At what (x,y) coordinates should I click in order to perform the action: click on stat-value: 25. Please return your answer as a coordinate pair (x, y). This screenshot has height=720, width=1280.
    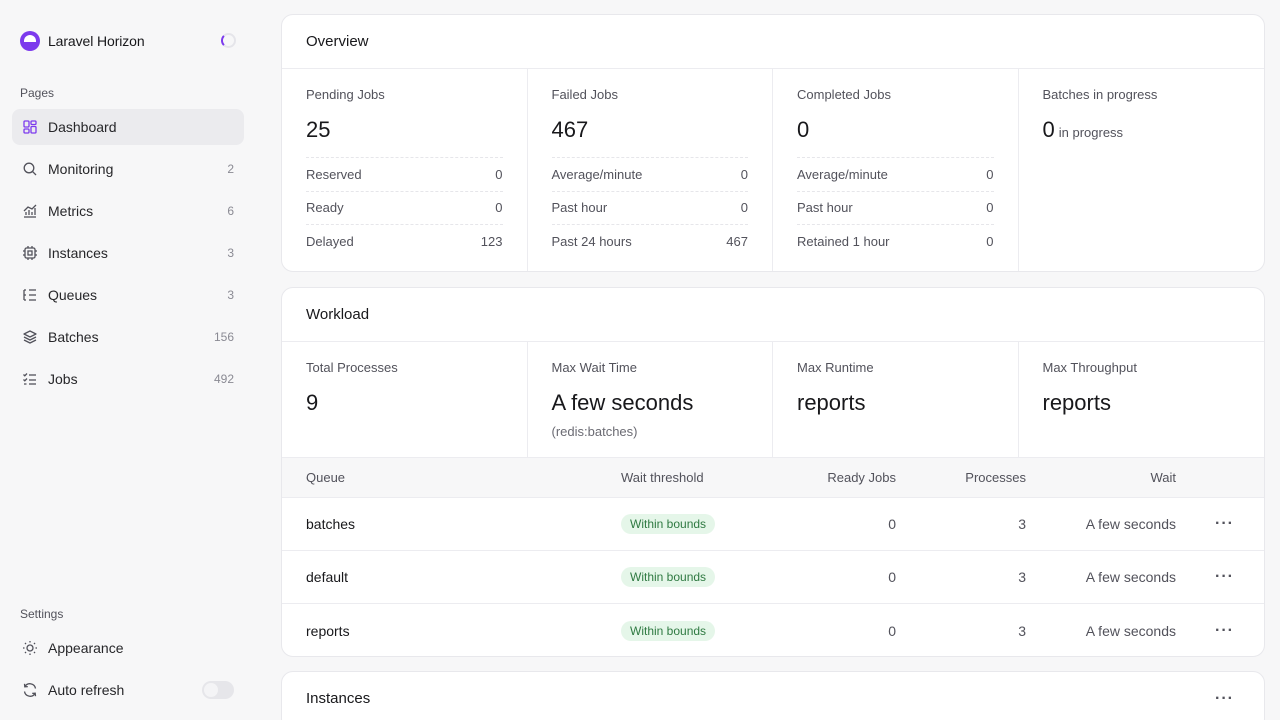
    Looking at the image, I should click on (318, 129).